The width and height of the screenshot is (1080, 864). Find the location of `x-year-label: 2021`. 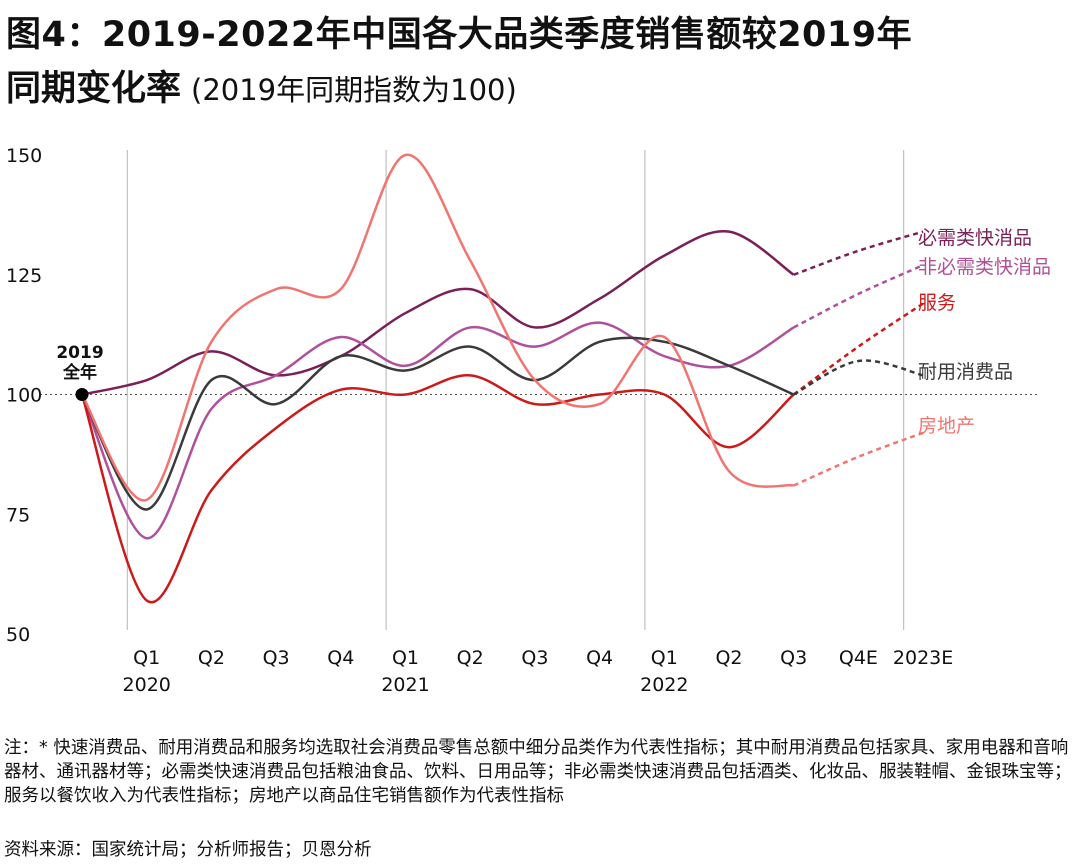

x-year-label: 2021 is located at coordinates (405, 685).